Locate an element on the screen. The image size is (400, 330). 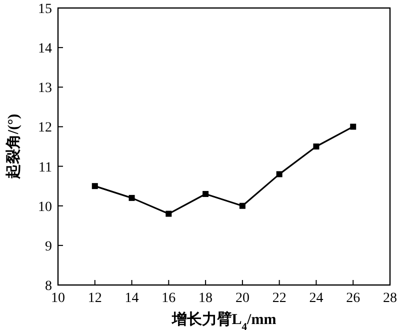
x-tick-label: 26 is located at coordinates (353, 298).